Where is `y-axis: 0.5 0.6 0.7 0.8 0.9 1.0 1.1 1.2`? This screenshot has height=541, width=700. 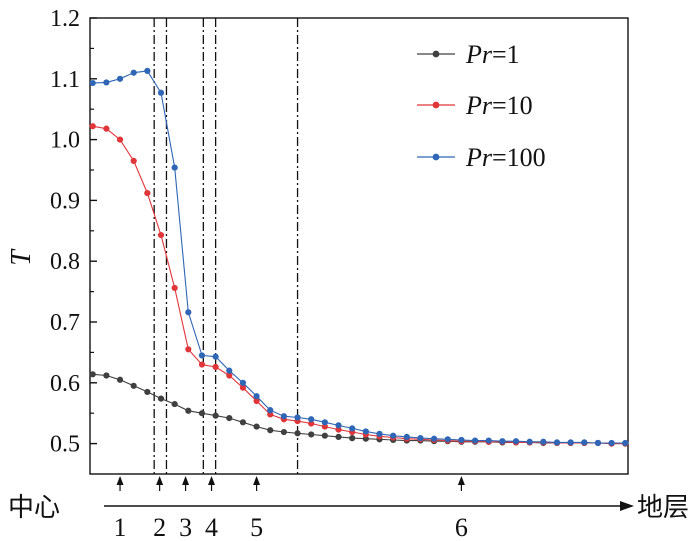
y-axis: 0.5 0.6 0.7 0.8 0.9 1.0 1.1 1.2 is located at coordinates (73, 232).